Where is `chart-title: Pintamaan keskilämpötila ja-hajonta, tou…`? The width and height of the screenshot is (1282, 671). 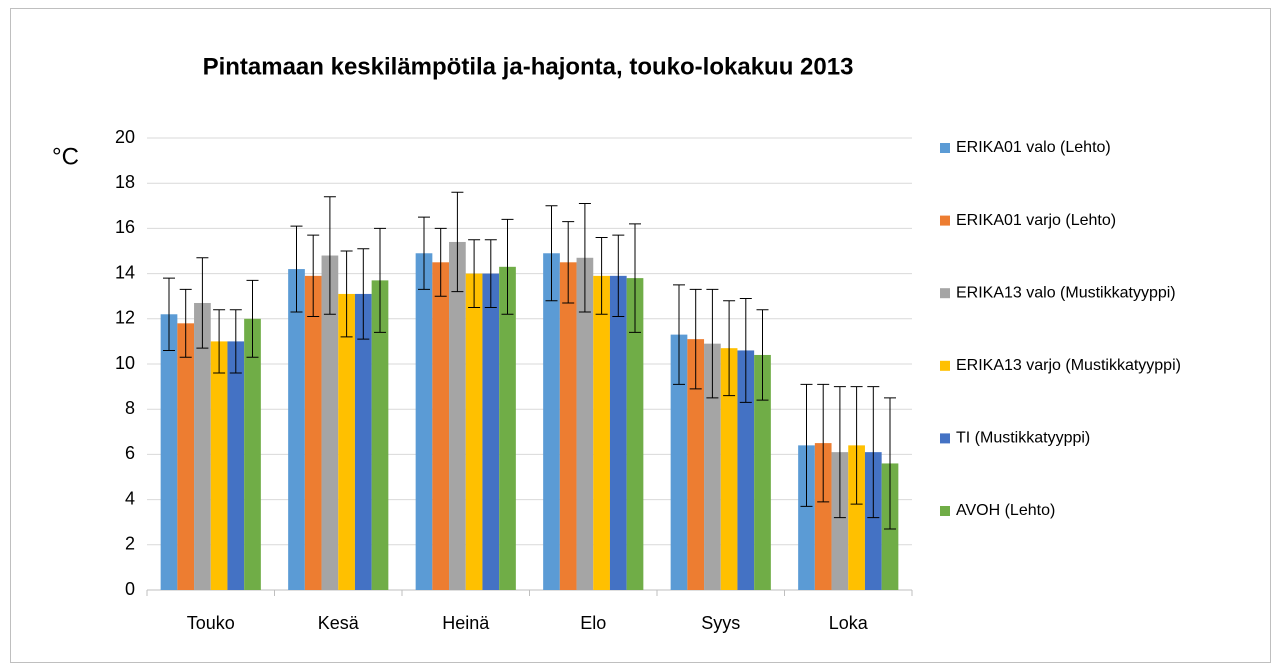 chart-title: Pintamaan keskilämpötila ja-hajonta, tou… is located at coordinates (528, 66).